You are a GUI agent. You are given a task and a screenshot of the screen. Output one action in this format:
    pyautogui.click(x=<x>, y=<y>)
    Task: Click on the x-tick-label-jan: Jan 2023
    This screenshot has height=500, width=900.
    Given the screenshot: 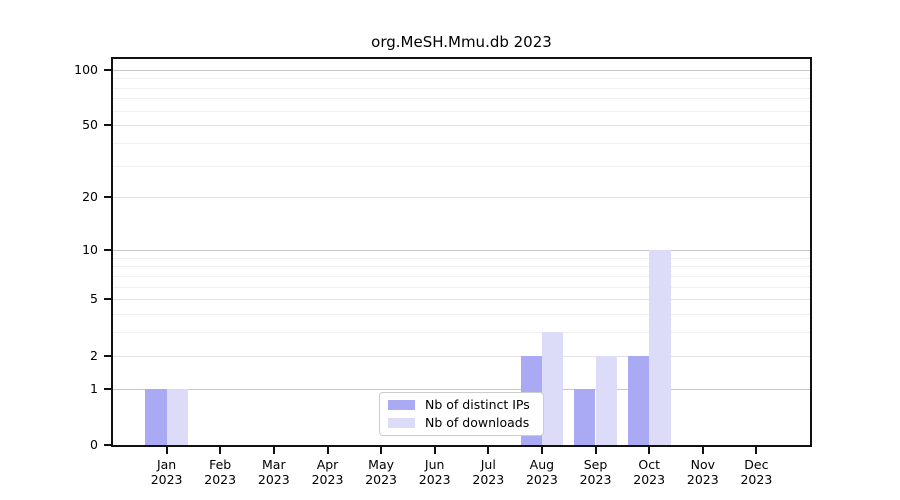 What is the action you would take?
    pyautogui.click(x=166, y=472)
    